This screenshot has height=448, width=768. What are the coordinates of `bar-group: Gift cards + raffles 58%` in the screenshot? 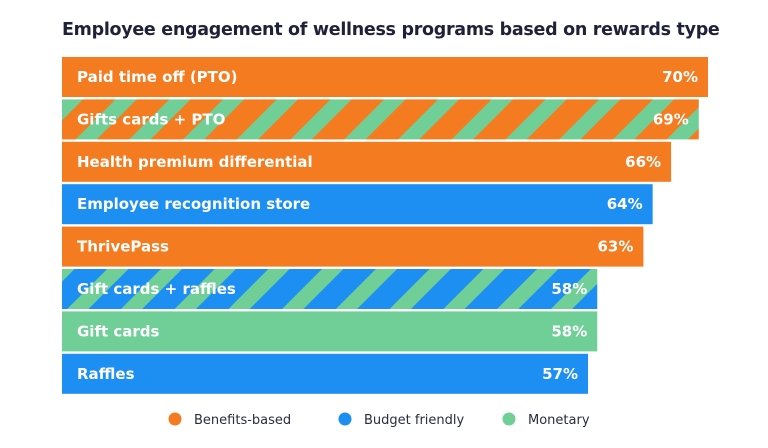 It's located at (330, 289).